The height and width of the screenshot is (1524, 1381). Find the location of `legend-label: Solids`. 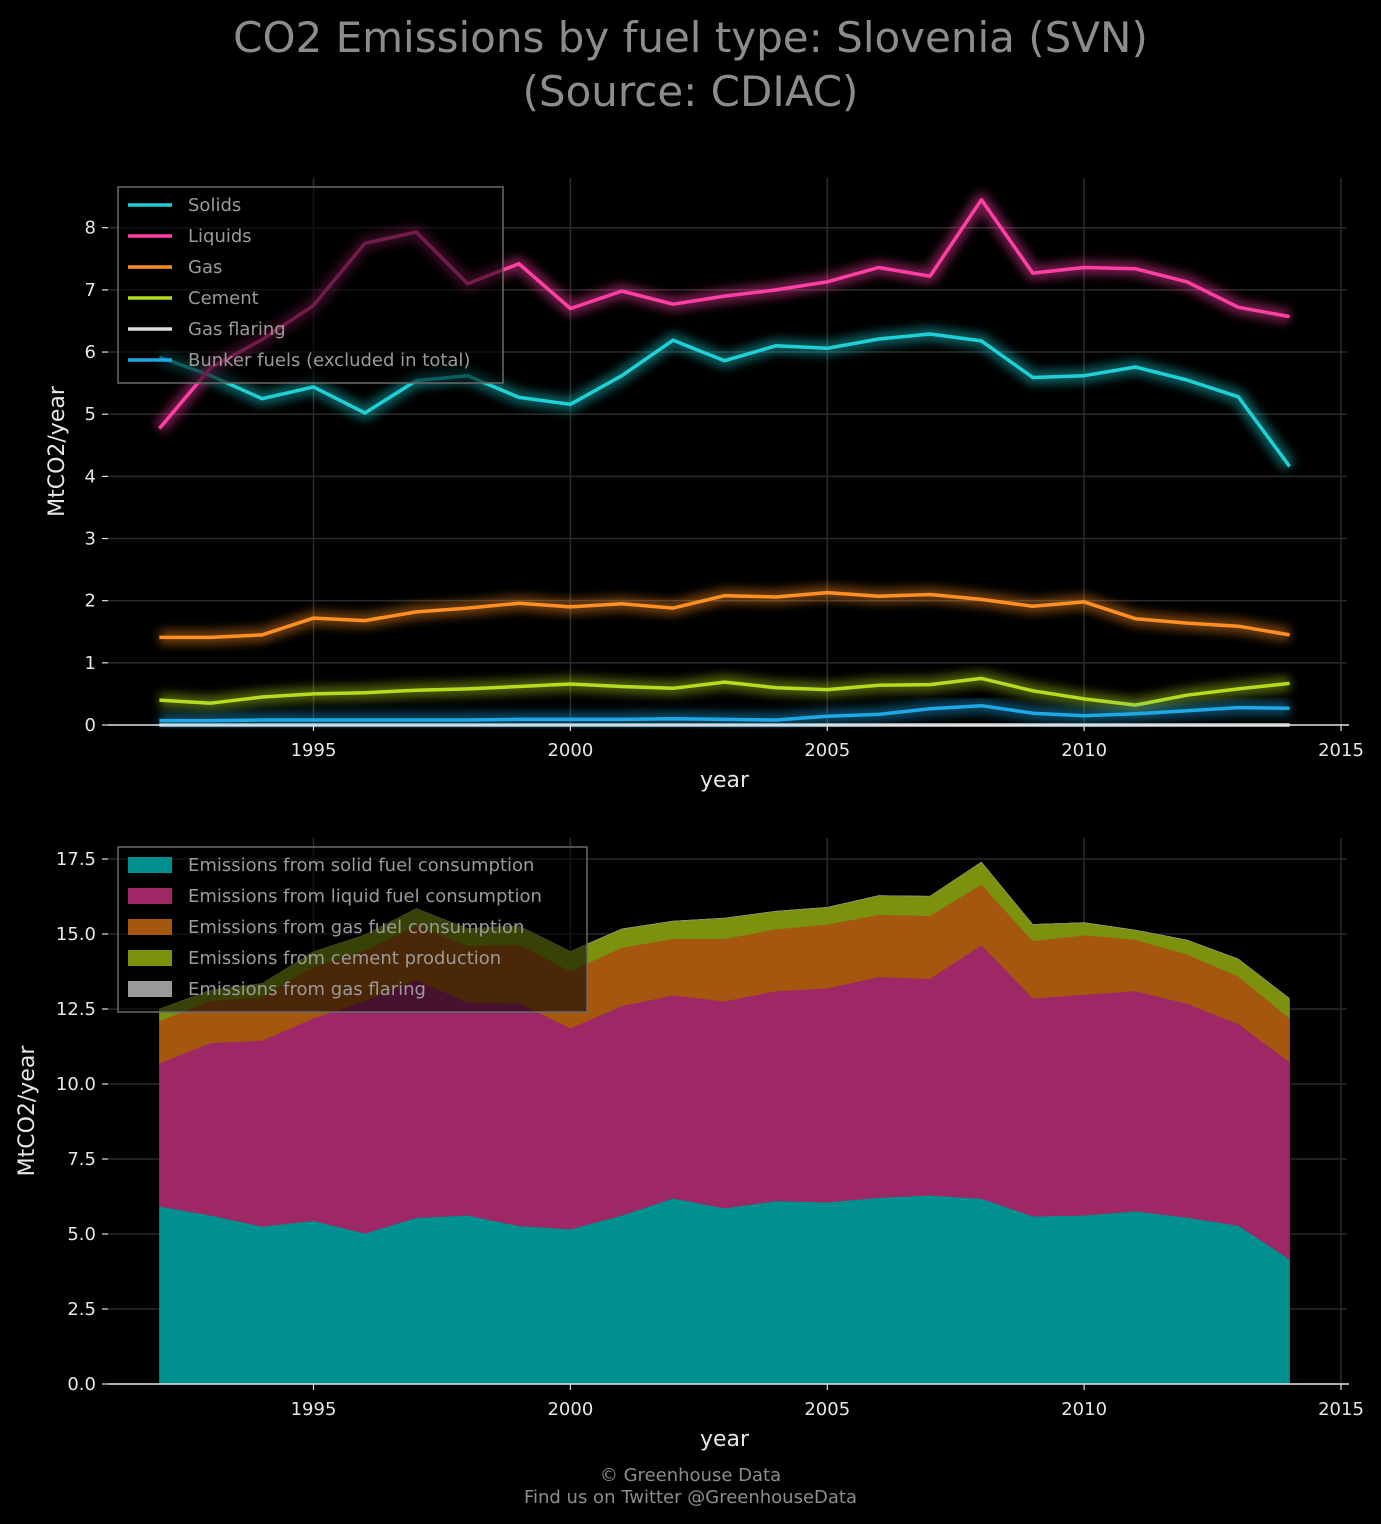

legend-label: Solids is located at coordinates (214, 205).